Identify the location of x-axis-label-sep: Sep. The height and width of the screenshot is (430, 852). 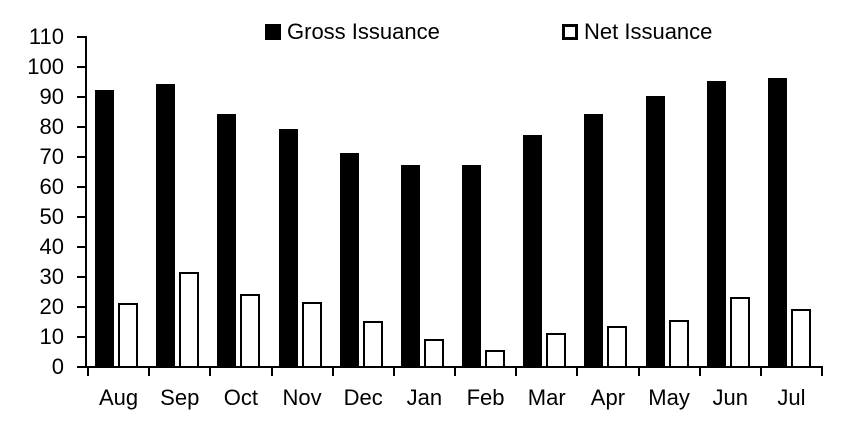
(180, 397).